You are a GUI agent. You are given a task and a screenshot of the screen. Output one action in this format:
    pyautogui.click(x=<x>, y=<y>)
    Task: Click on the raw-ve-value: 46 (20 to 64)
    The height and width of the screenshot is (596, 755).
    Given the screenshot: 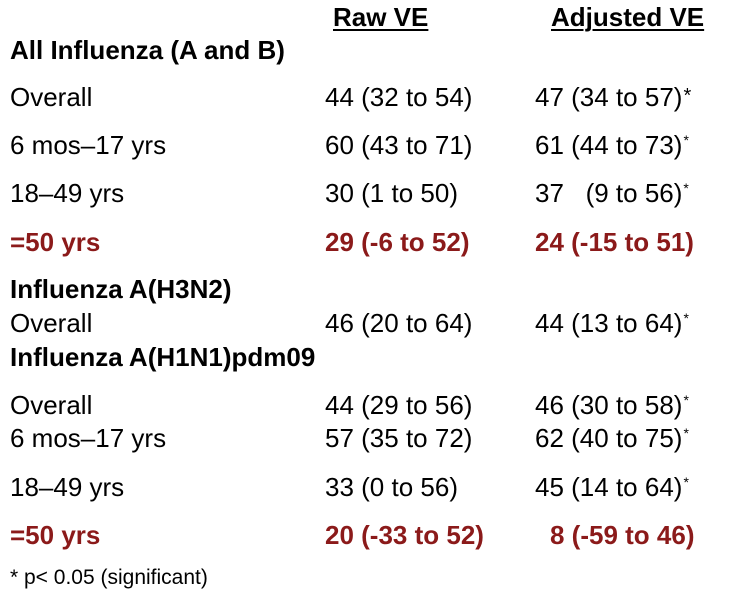 What is the action you would take?
    pyautogui.click(x=399, y=323)
    